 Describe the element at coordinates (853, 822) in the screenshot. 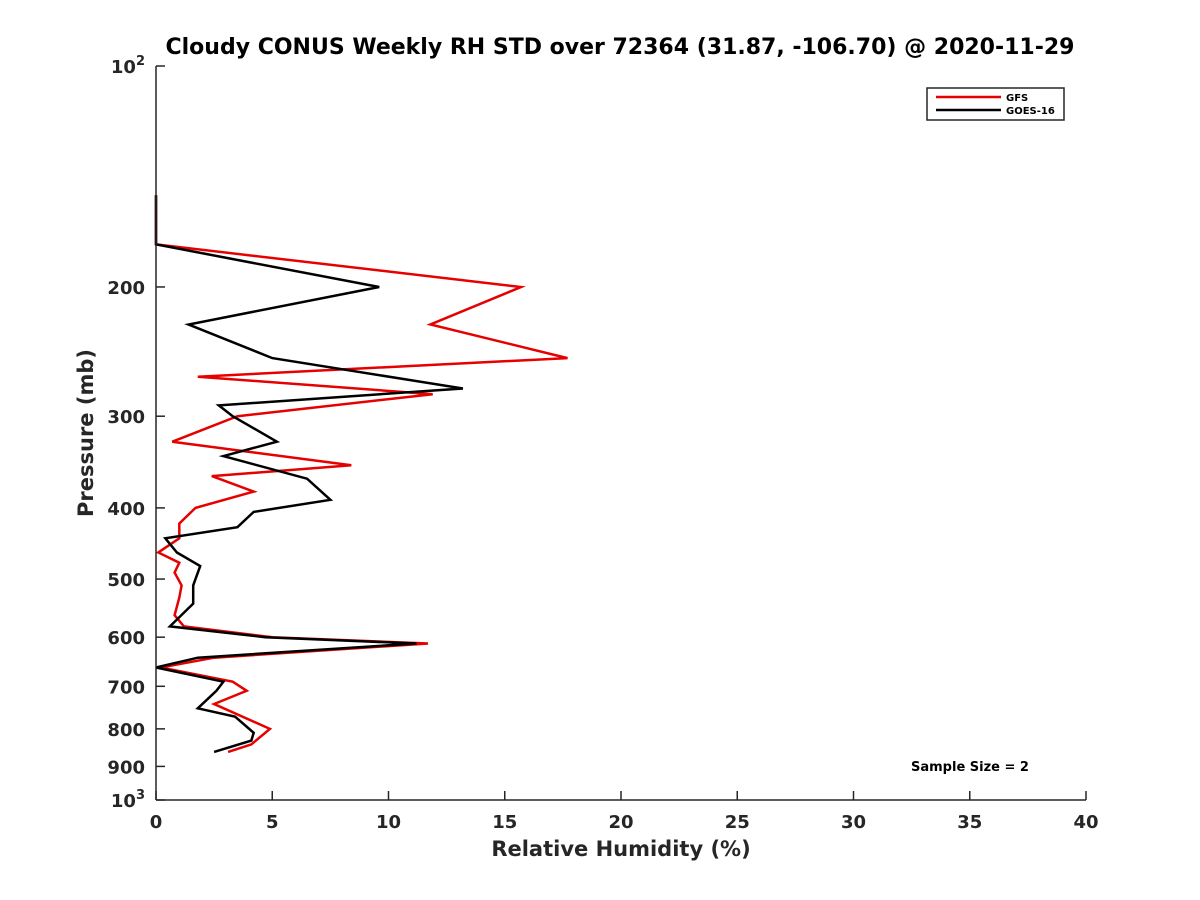

I see `x-tick-label: 30` at that location.